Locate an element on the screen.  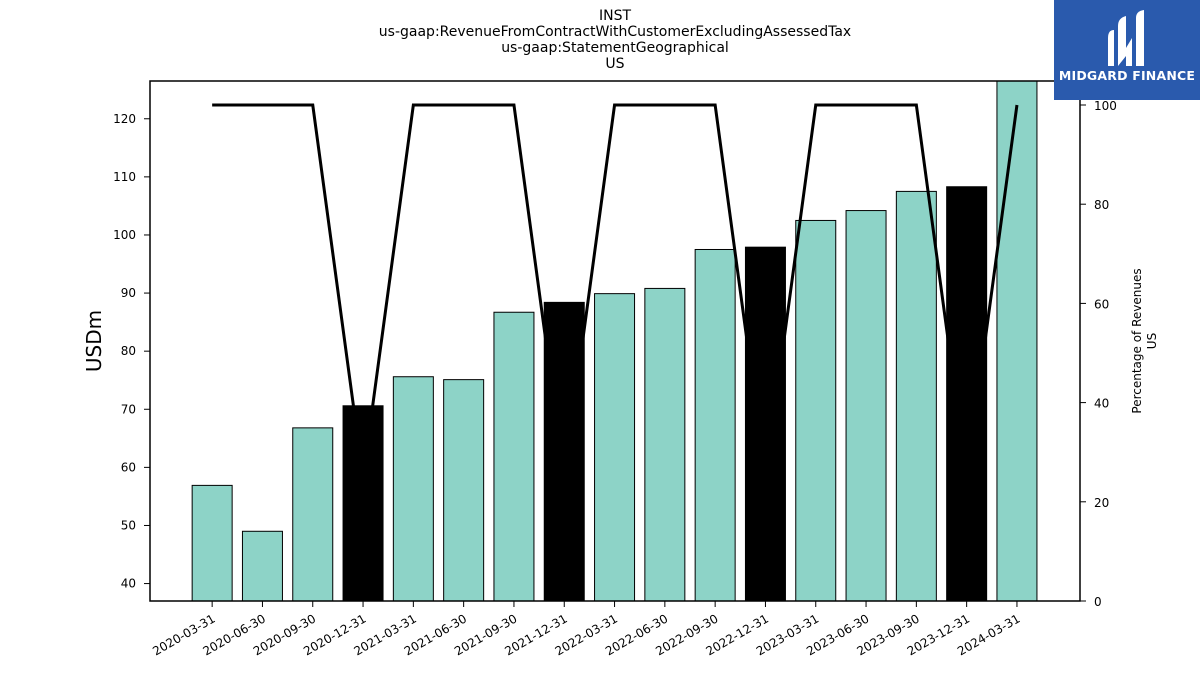
y2-tick-label-60: 60 is located at coordinates (1101, 304).